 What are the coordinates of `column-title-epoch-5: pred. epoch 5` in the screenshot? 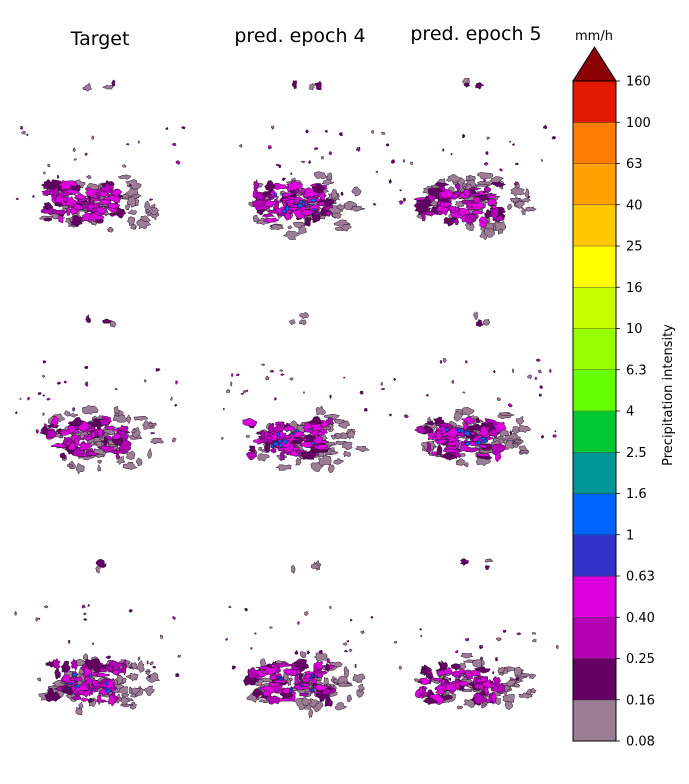 It's located at (475, 34).